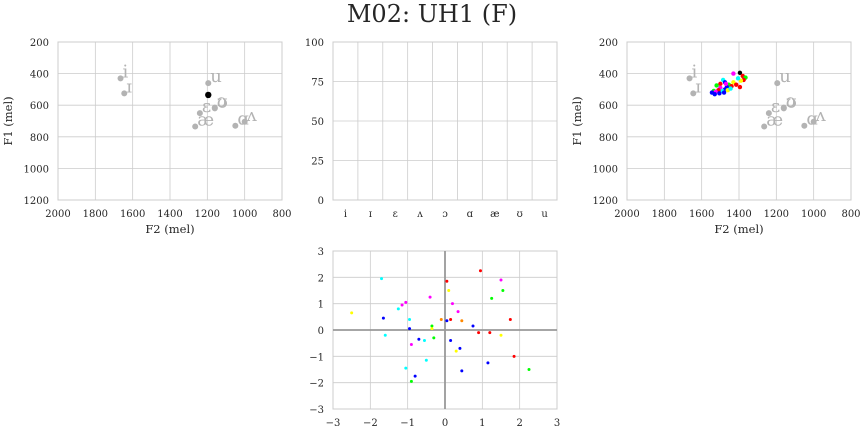  What do you see at coordinates (395, 214) in the screenshot?
I see `category-label: ɛ` at bounding box center [395, 214].